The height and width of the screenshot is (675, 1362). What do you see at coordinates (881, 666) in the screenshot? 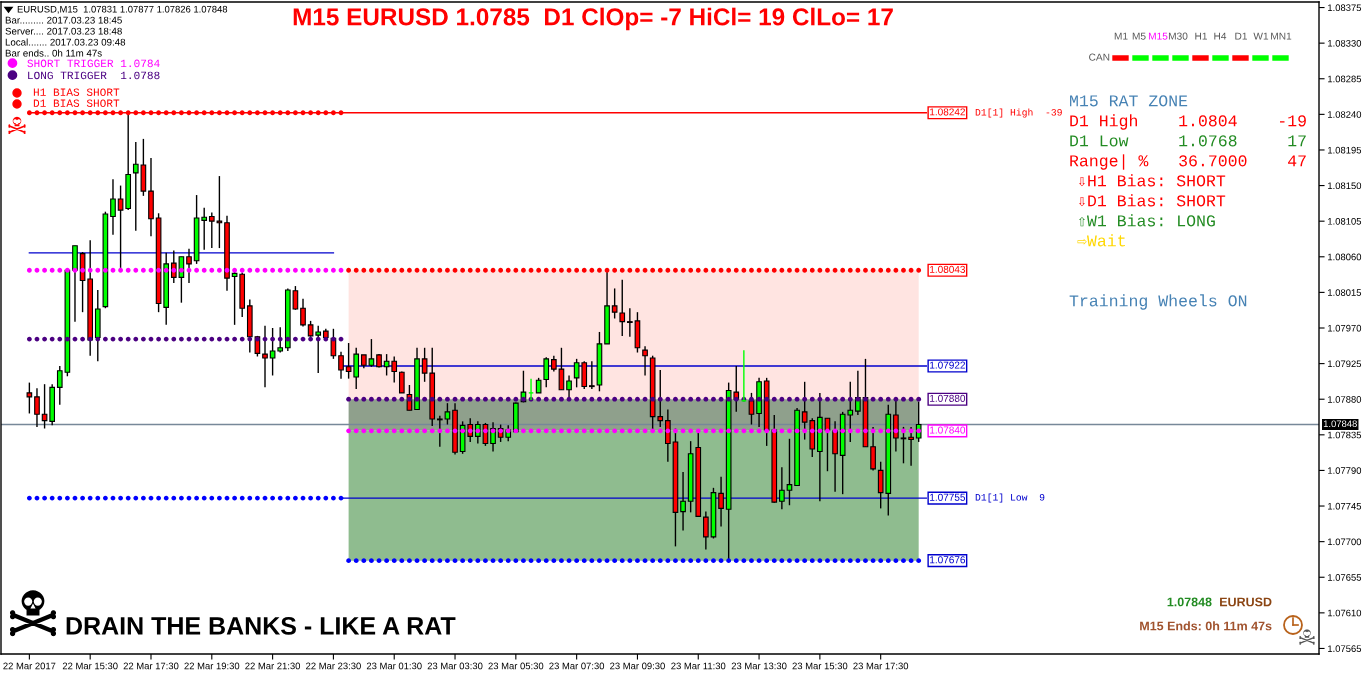
I see `x-tick-label: 23 Mar 17:30` at bounding box center [881, 666].